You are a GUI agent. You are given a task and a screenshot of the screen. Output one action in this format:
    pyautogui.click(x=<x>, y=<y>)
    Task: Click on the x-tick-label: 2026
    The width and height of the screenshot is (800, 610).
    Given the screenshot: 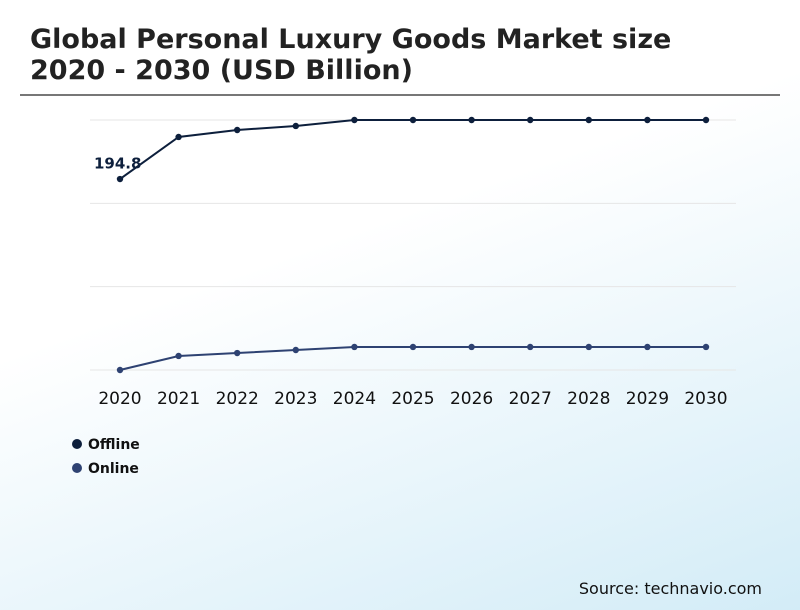 What is the action you would take?
    pyautogui.click(x=471, y=399)
    